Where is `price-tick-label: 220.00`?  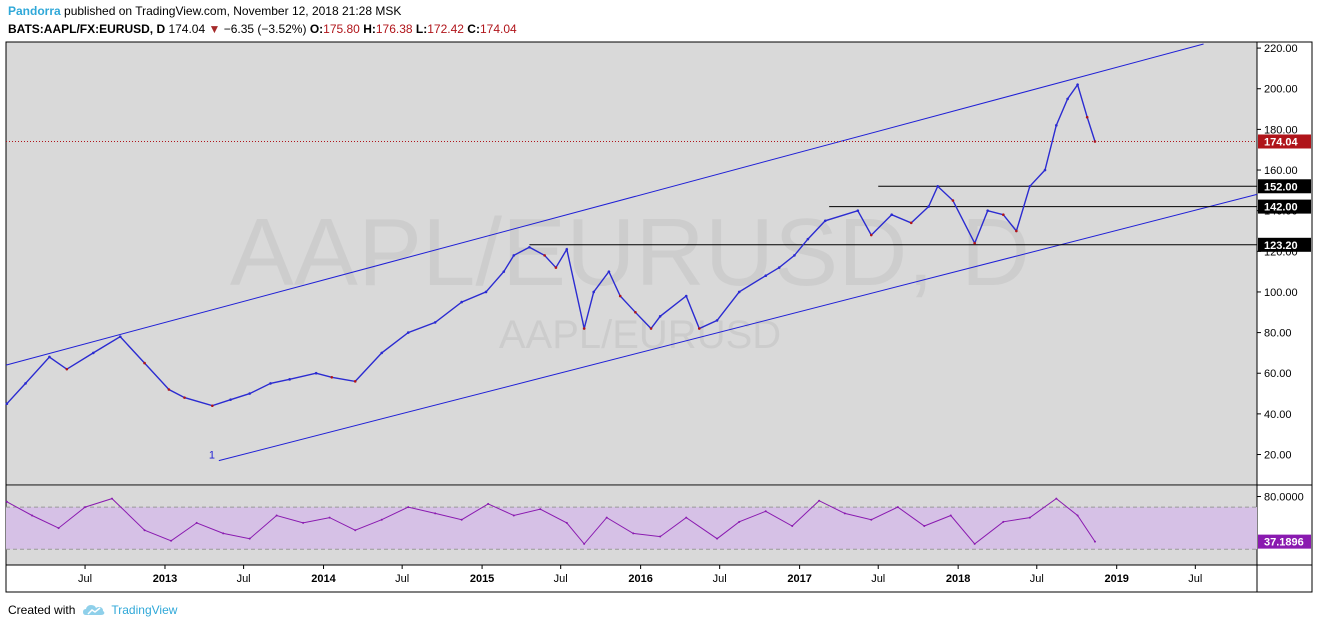 price-tick-label: 220.00 is located at coordinates (1281, 49).